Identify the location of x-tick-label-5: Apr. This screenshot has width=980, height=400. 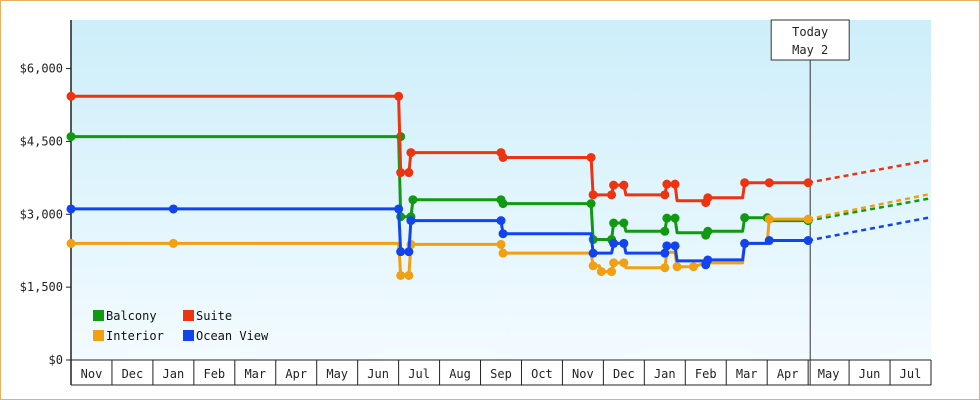
(296, 374).